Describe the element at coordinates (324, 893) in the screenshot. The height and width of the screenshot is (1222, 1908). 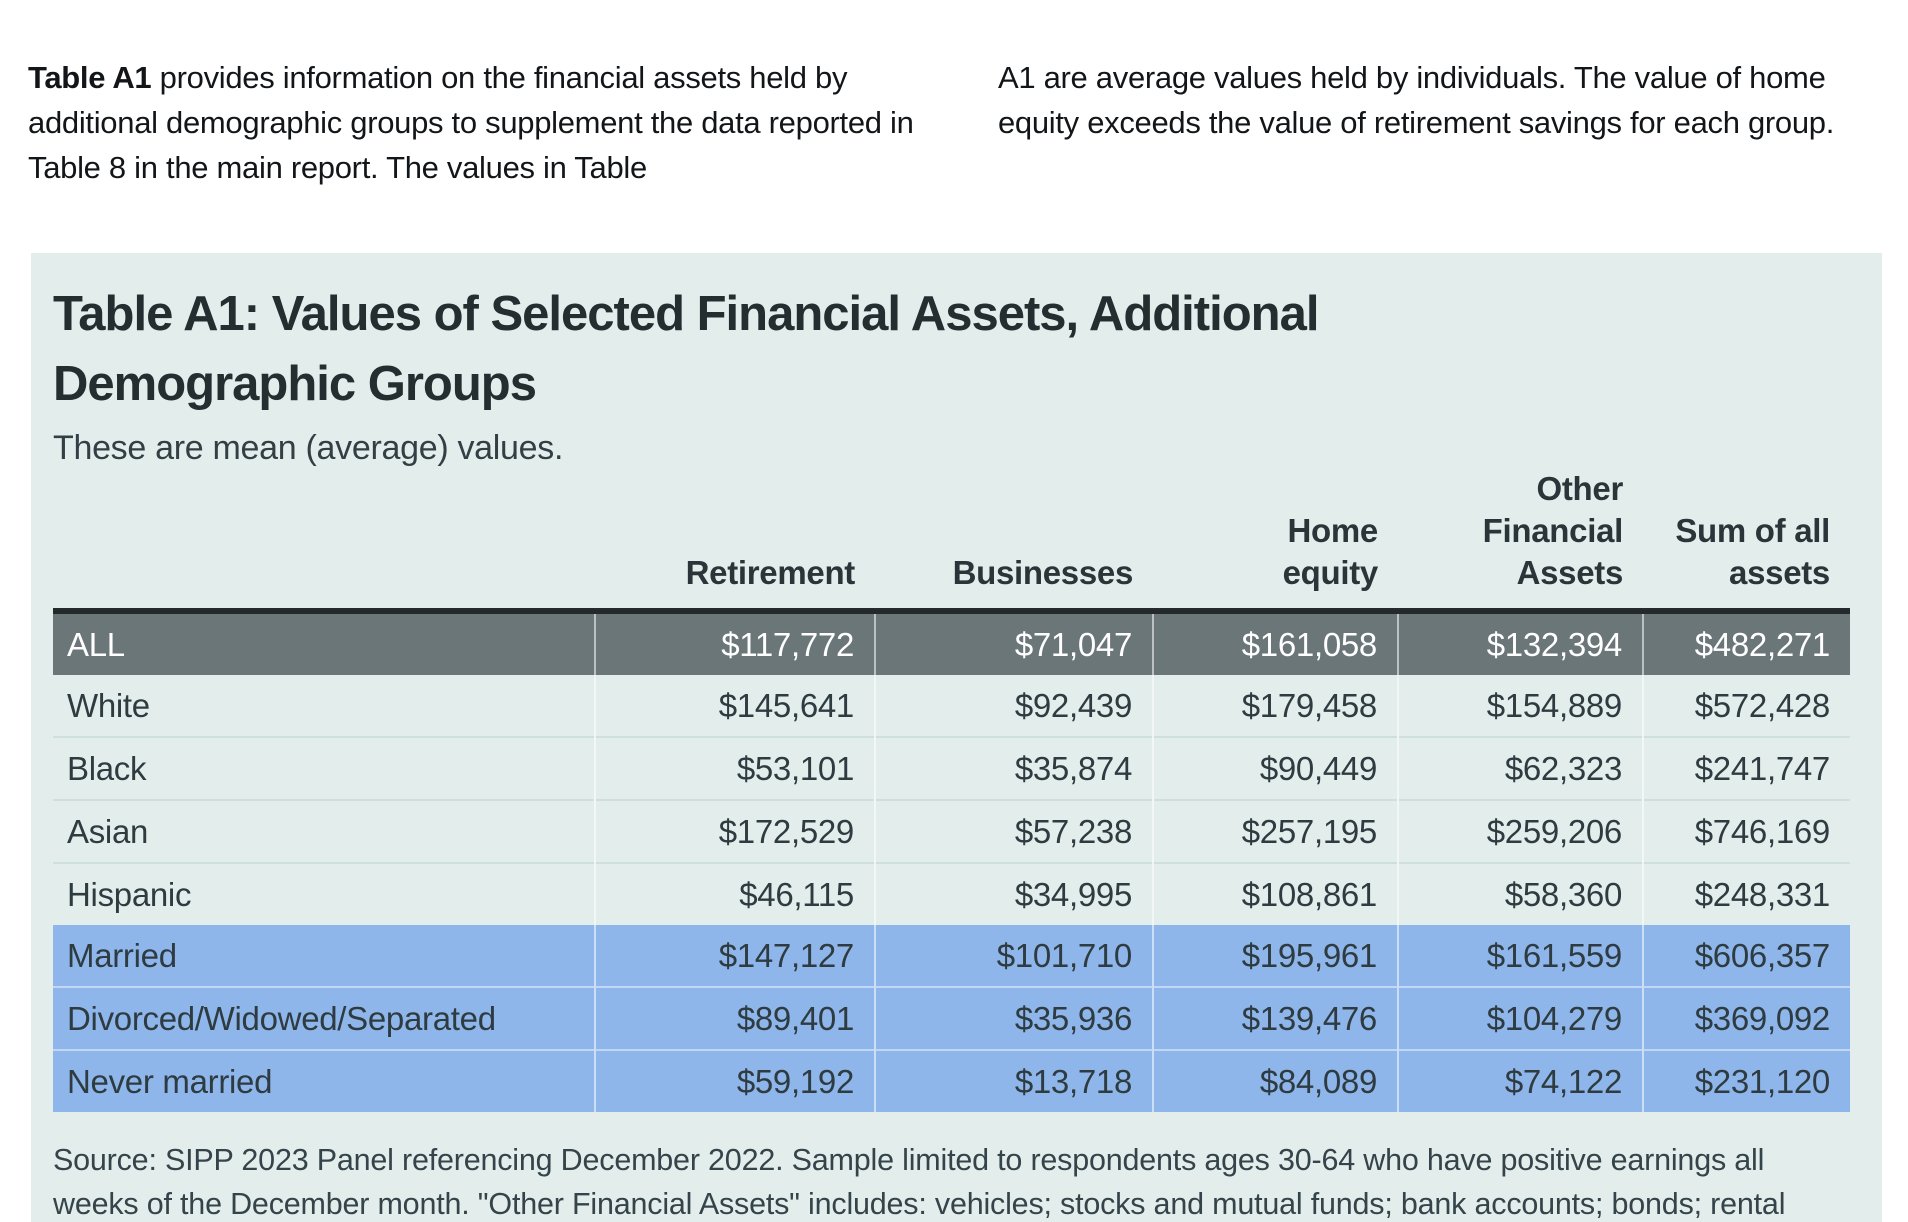
I see `row-label: Hispanic` at that location.